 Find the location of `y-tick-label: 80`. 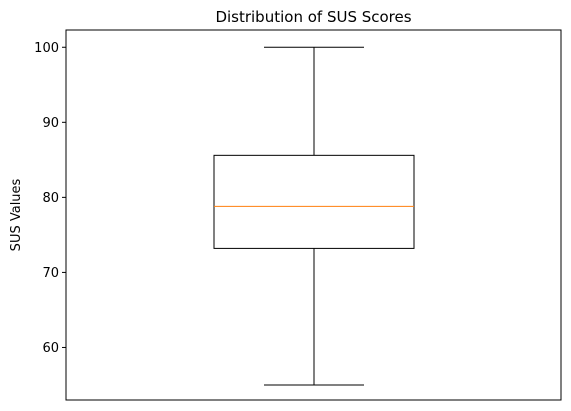

y-tick-label: 80 is located at coordinates (50, 198).